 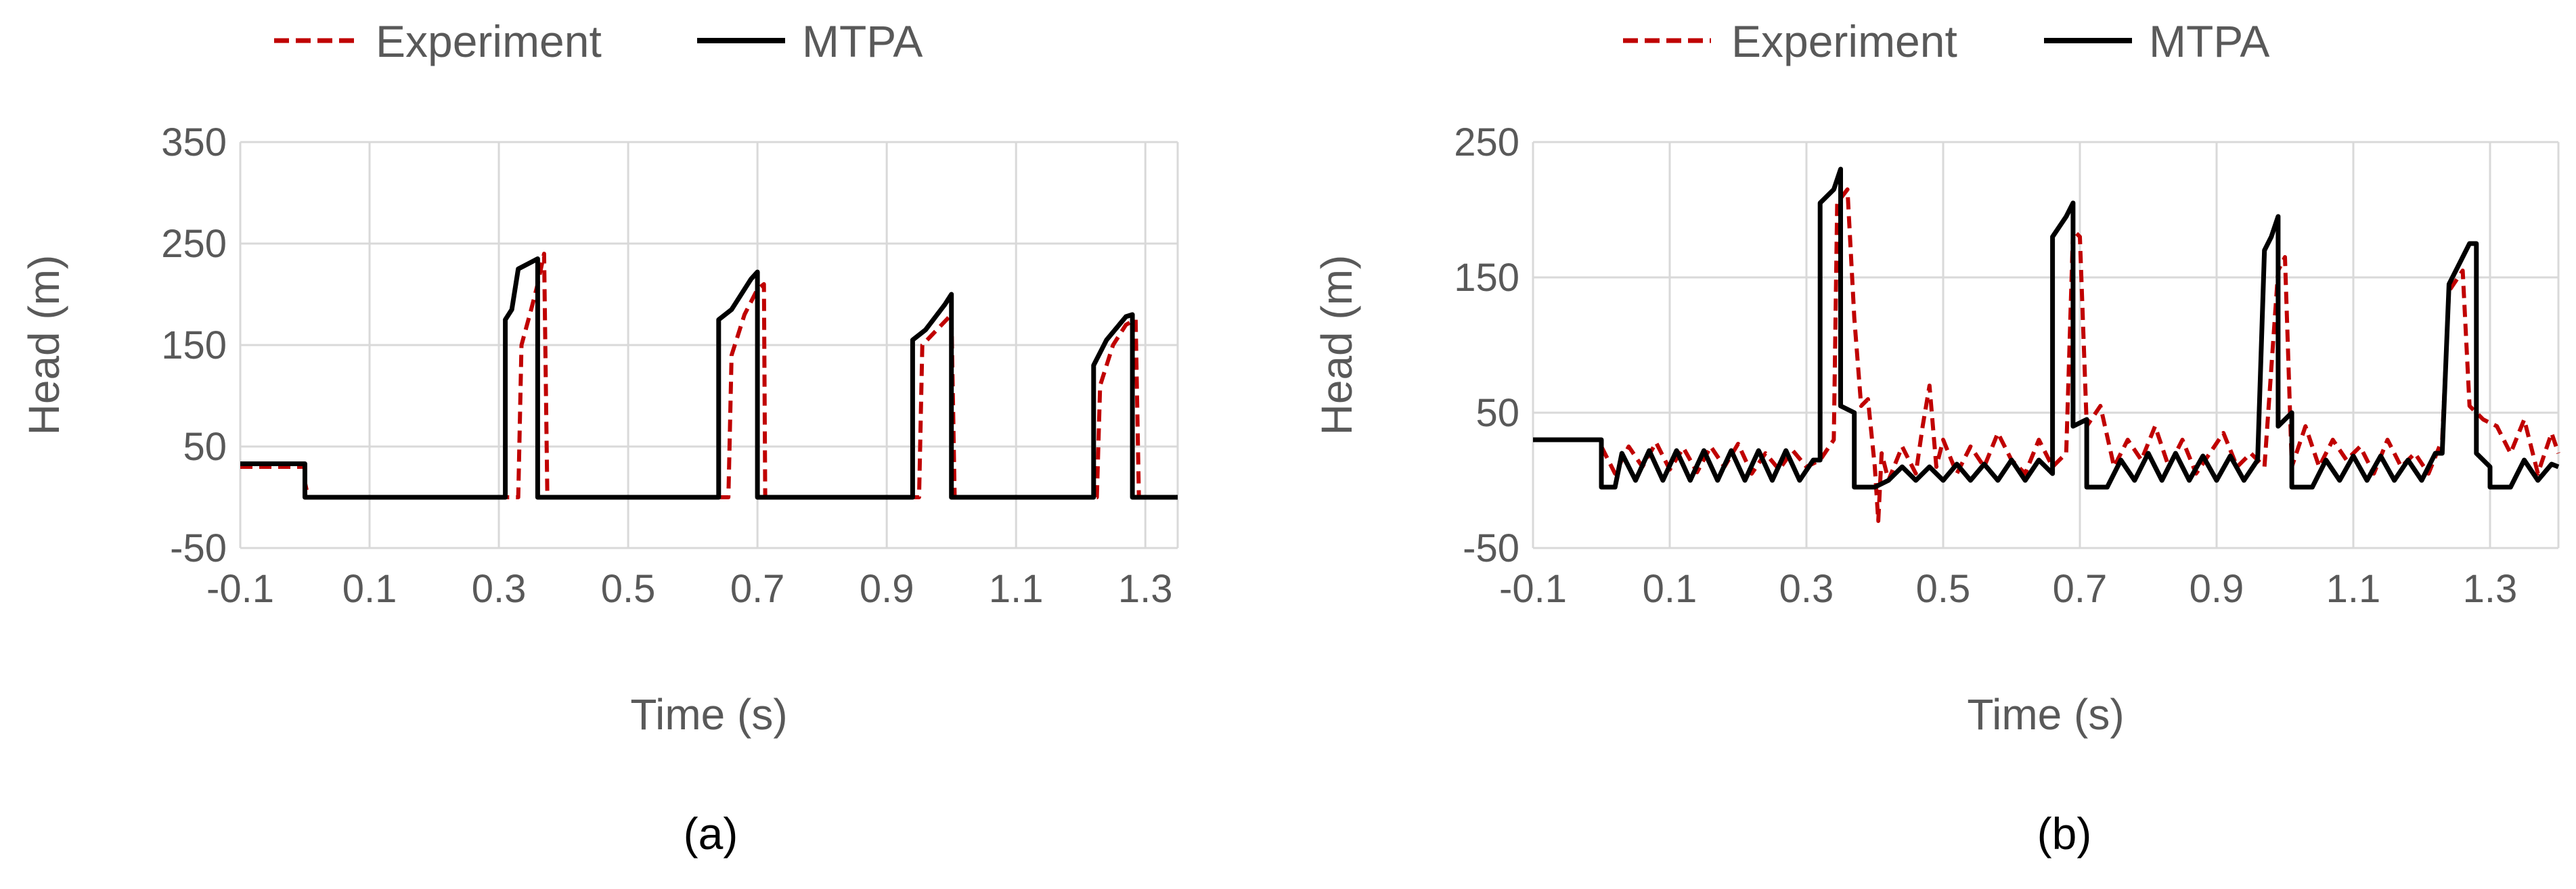 I want to click on chart-a-series-experiment-line, so click(x=709, y=375).